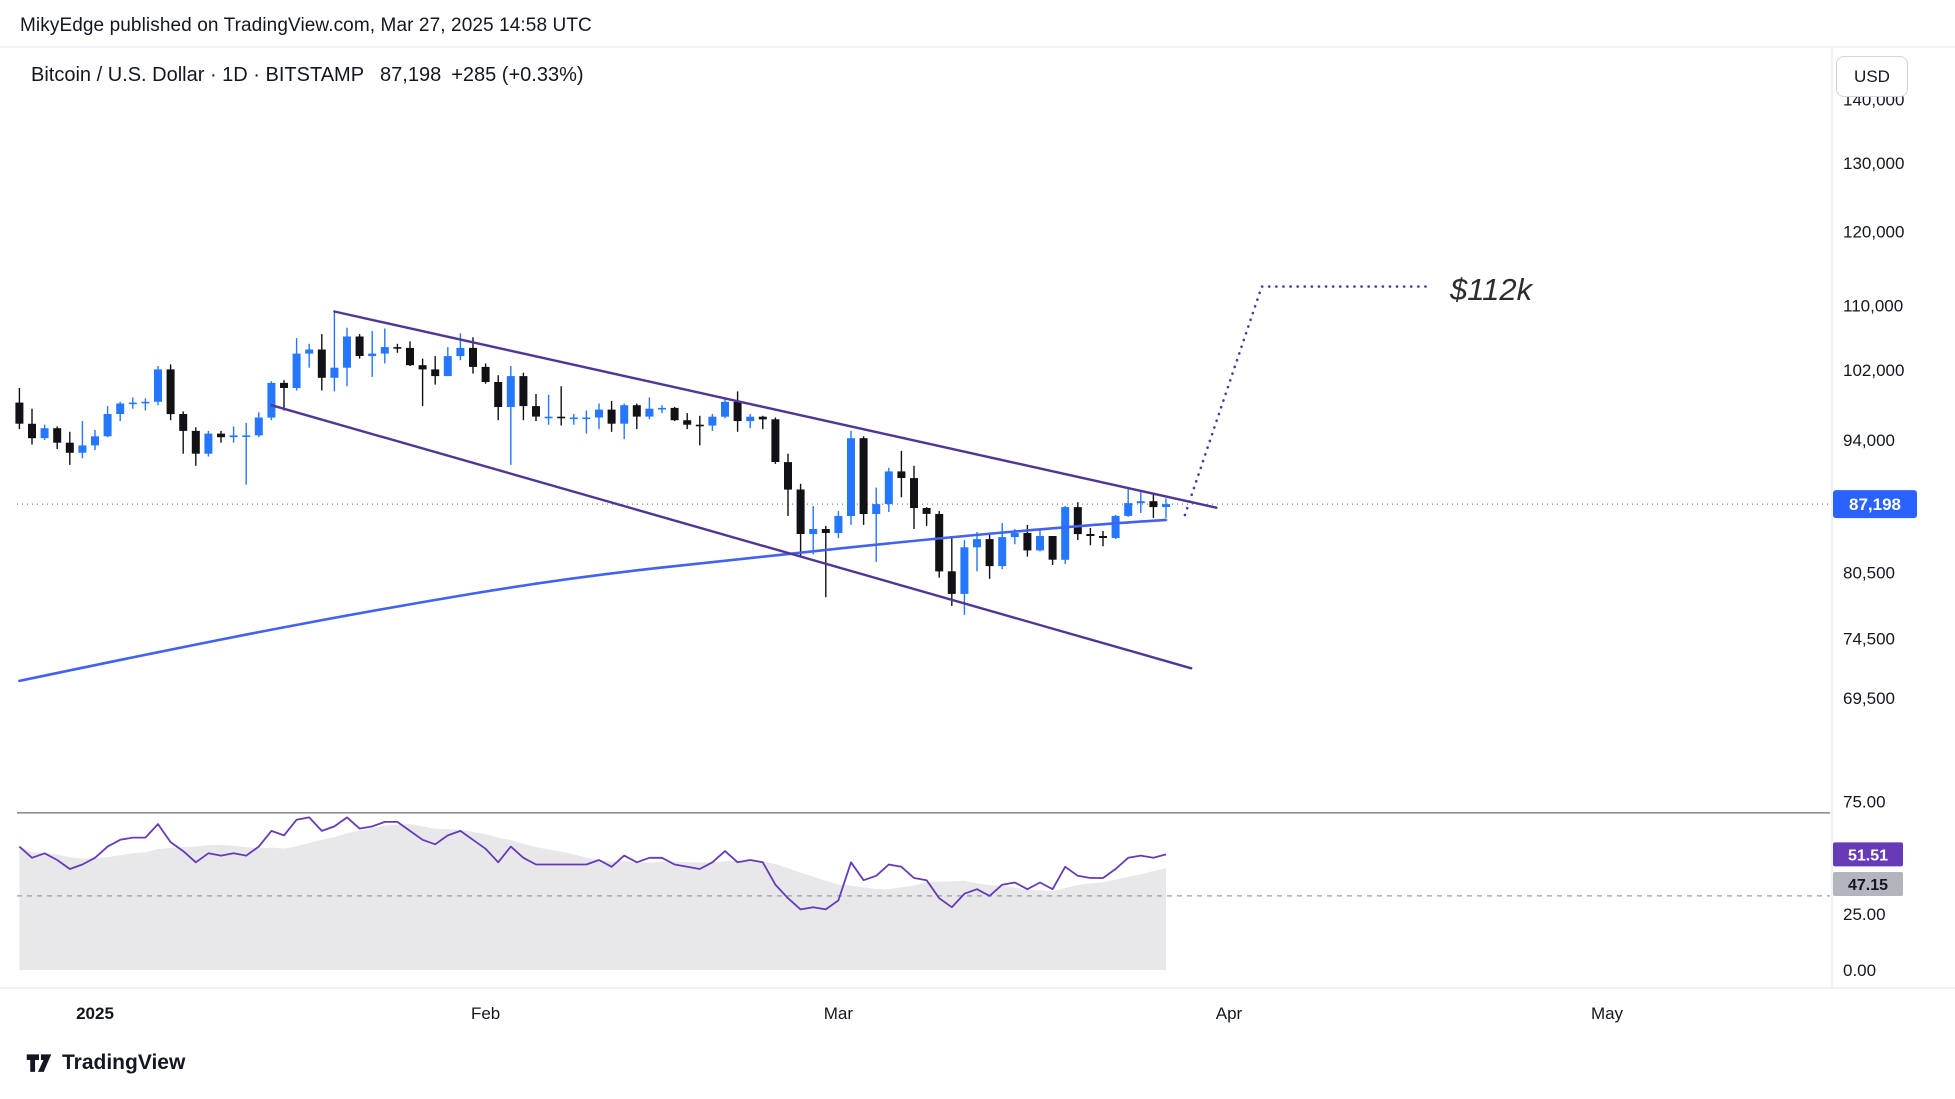  I want to click on svg-text: 25.00, so click(1864, 914).